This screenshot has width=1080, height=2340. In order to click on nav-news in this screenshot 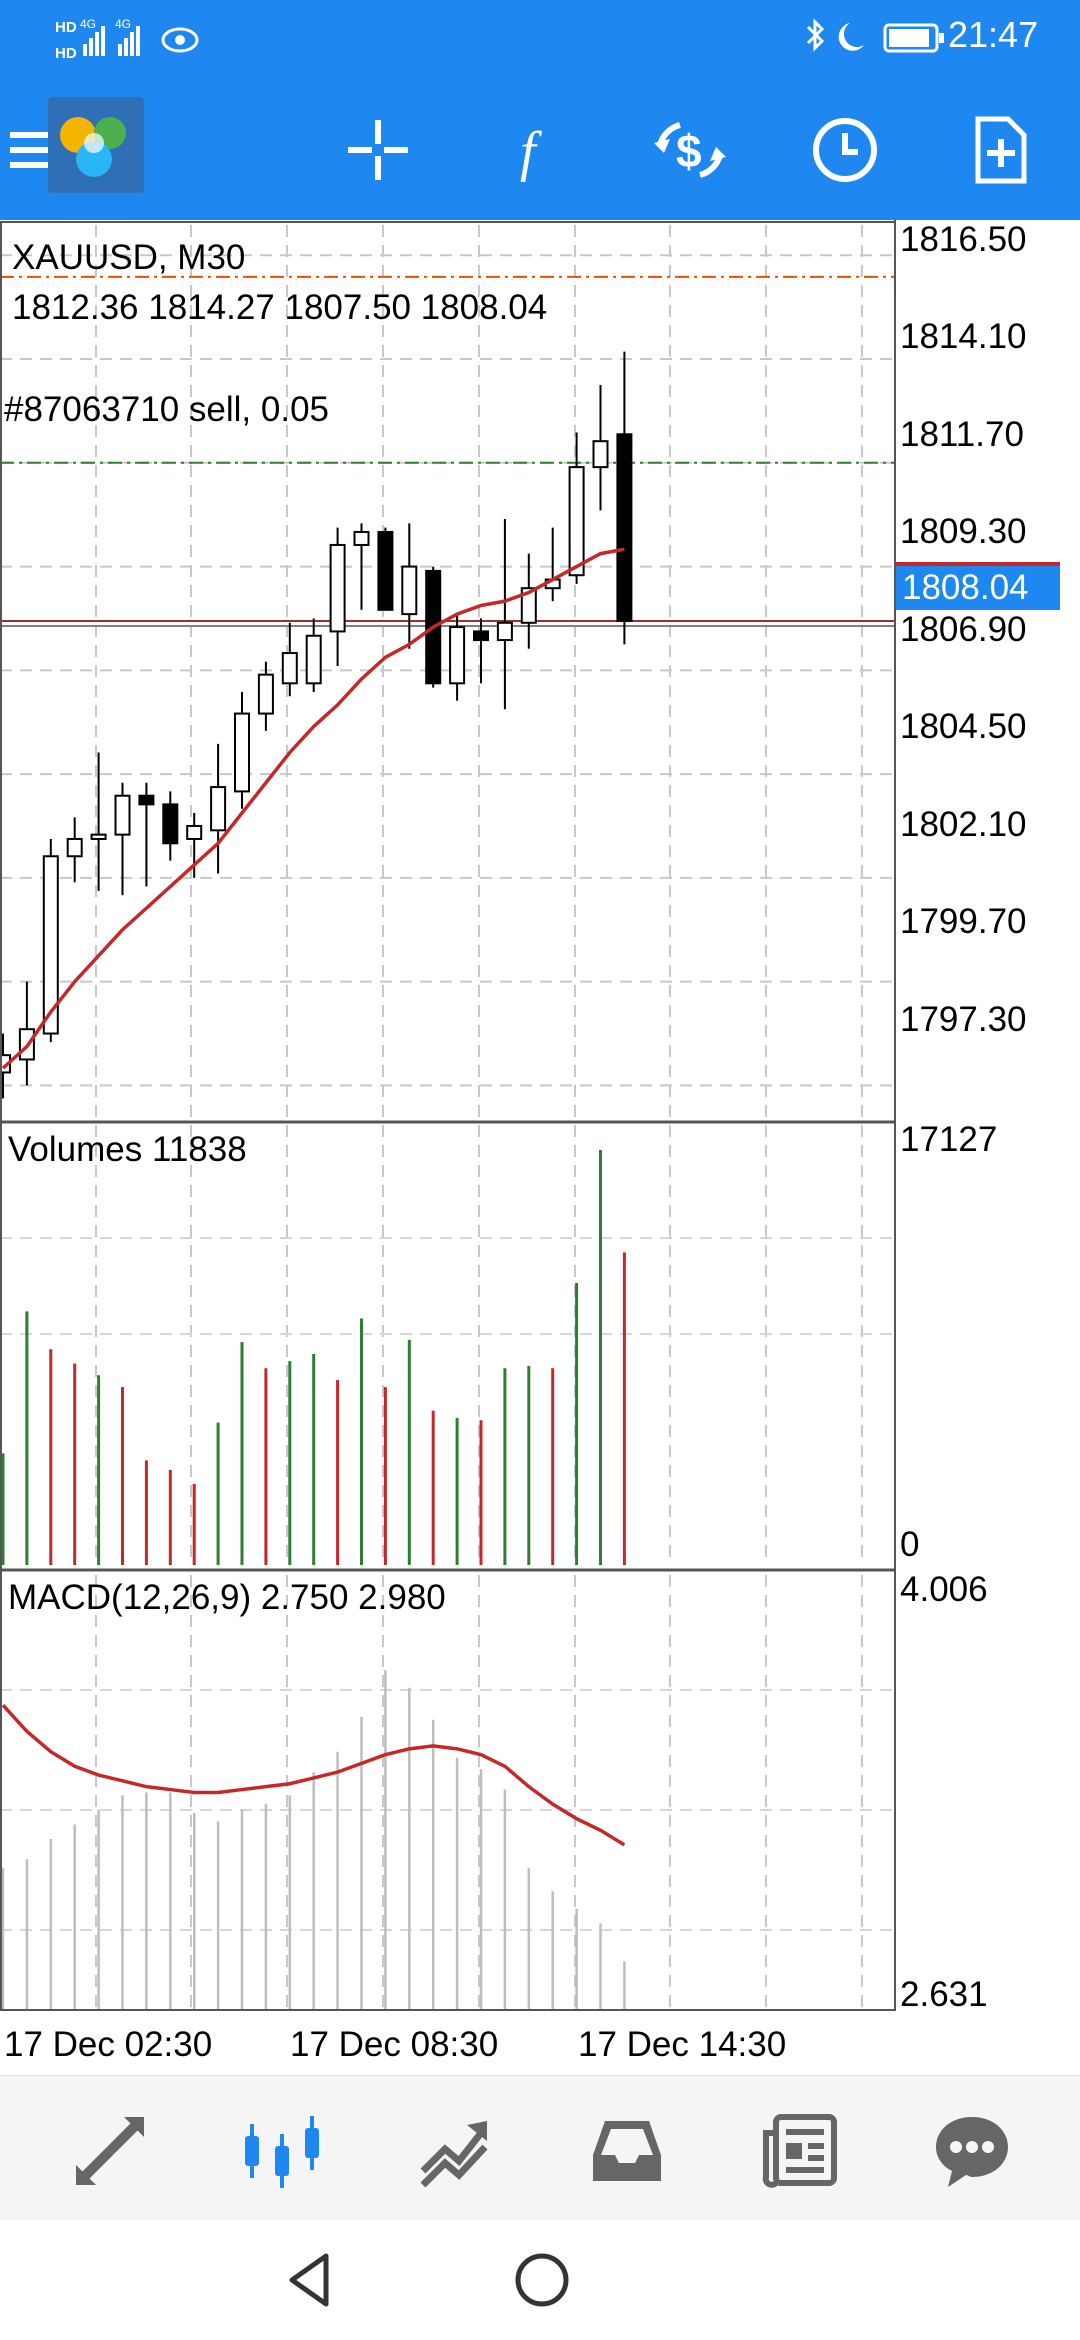, I will do `click(800, 2151)`.